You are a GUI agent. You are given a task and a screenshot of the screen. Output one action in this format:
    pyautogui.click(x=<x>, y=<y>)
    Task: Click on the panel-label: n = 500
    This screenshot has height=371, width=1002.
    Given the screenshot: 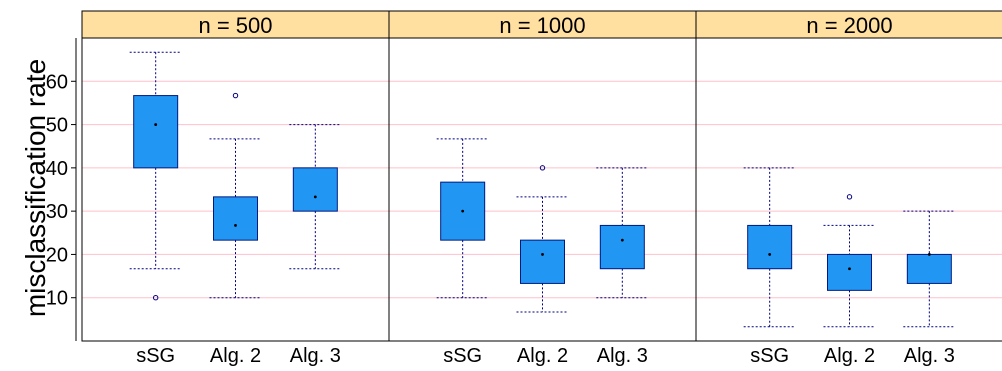 What is the action you would take?
    pyautogui.click(x=235, y=25)
    